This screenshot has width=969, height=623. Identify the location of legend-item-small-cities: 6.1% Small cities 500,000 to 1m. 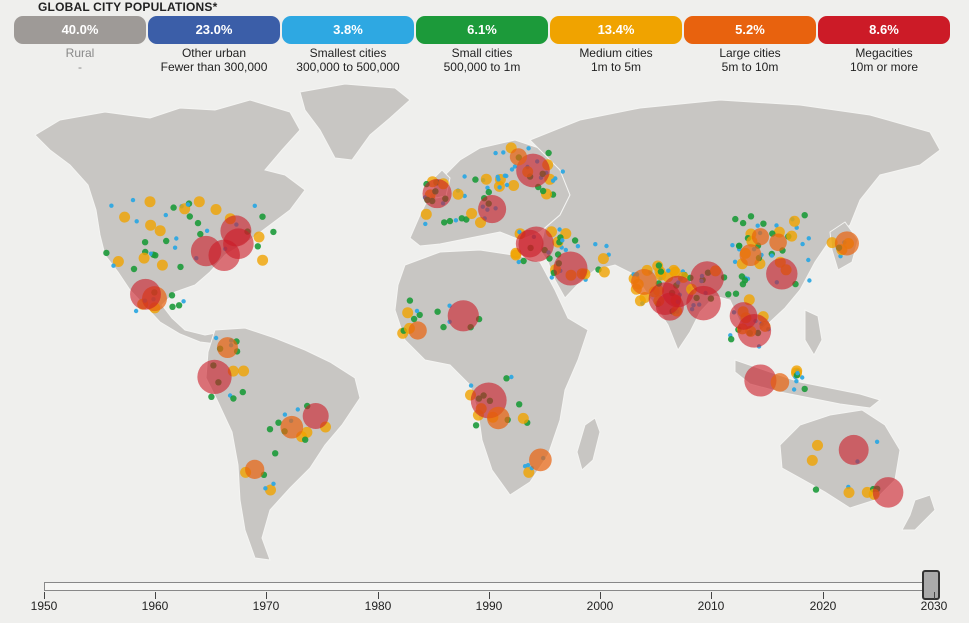
(482, 45).